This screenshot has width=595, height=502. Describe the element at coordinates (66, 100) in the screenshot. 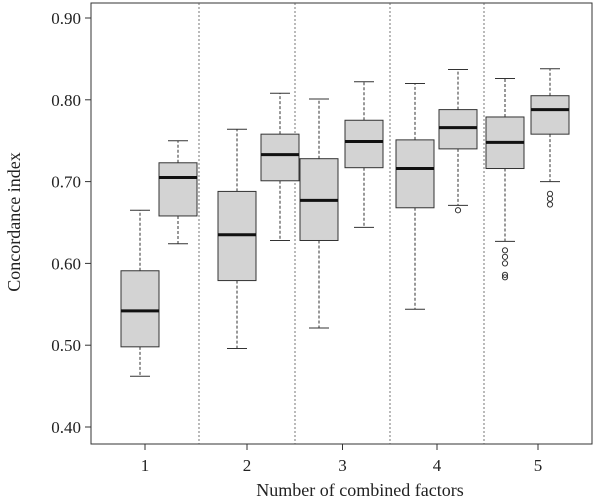

I see `y-tick-label: 0.80` at that location.